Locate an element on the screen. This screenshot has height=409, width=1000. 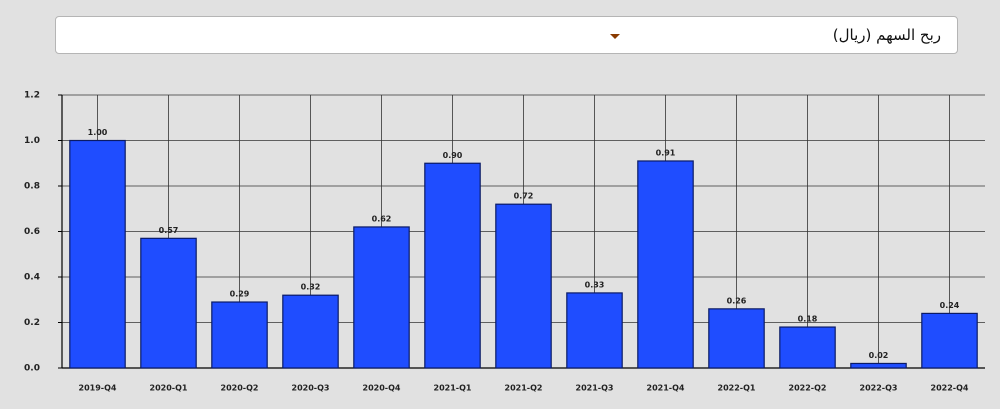
value-label: 0.26 is located at coordinates (737, 300).